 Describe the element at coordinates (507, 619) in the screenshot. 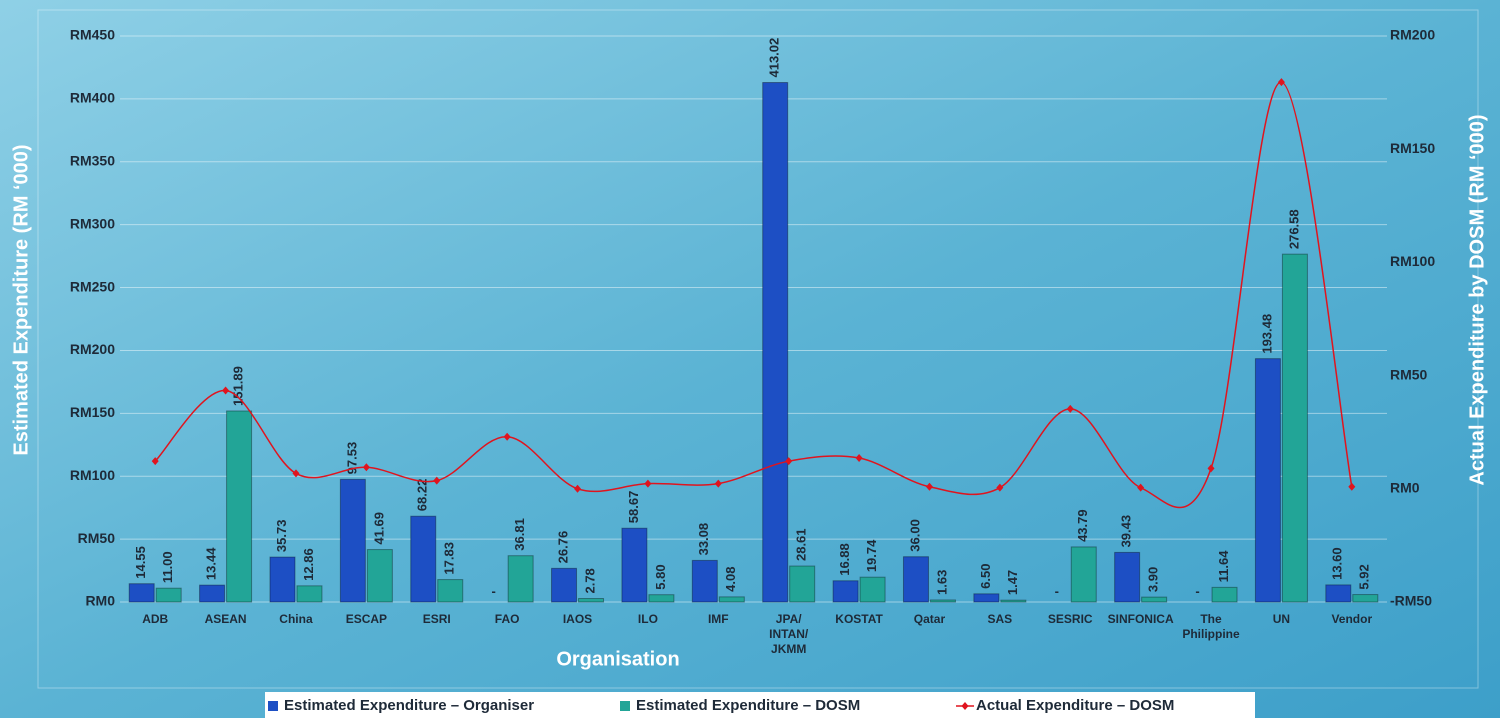

I see `x-tick-label: FAO` at that location.